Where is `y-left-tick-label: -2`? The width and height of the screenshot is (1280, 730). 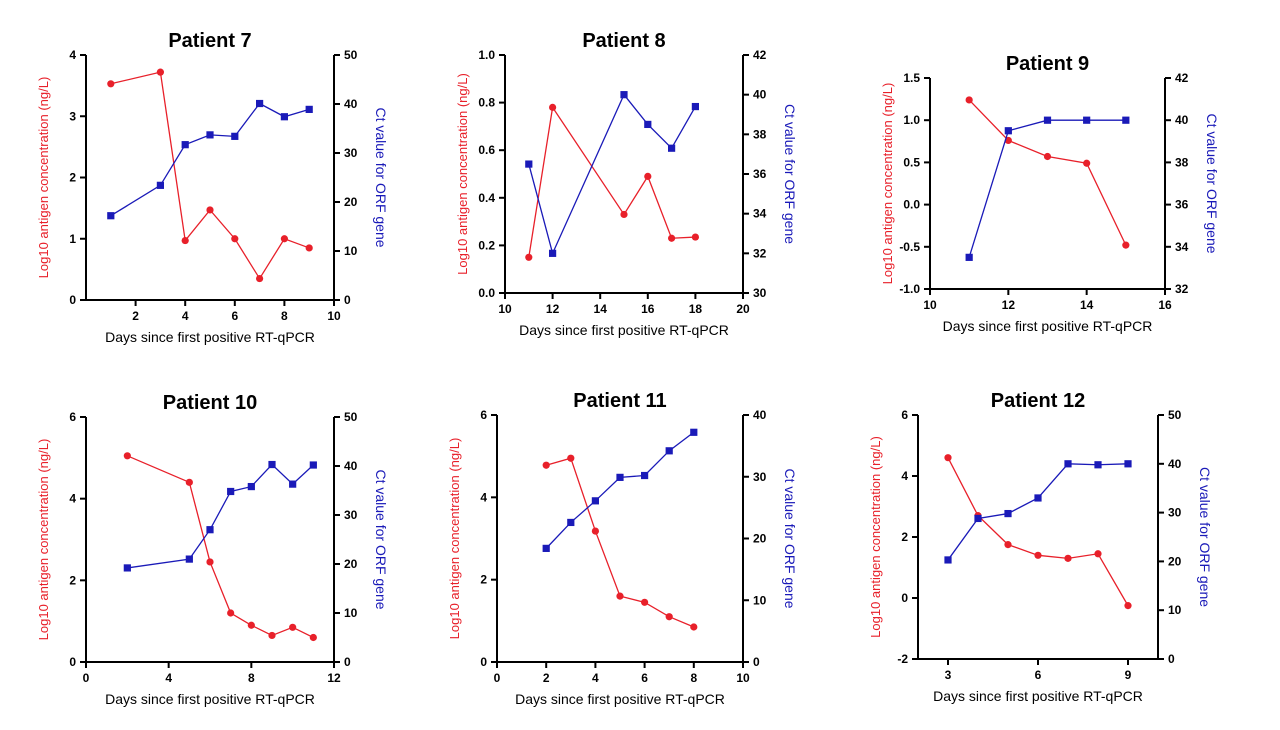 y-left-tick-label: -2 is located at coordinates (902, 659).